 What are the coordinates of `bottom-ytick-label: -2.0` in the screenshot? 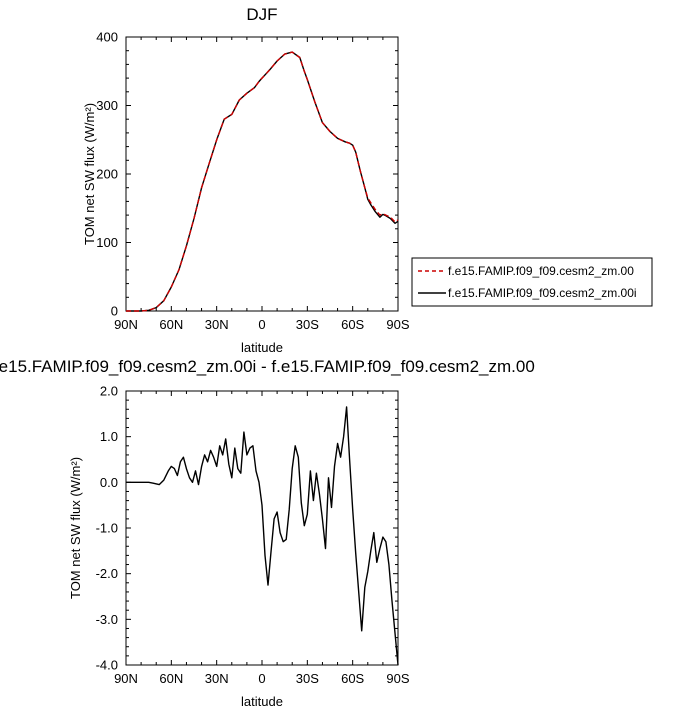 It's located at (107, 573).